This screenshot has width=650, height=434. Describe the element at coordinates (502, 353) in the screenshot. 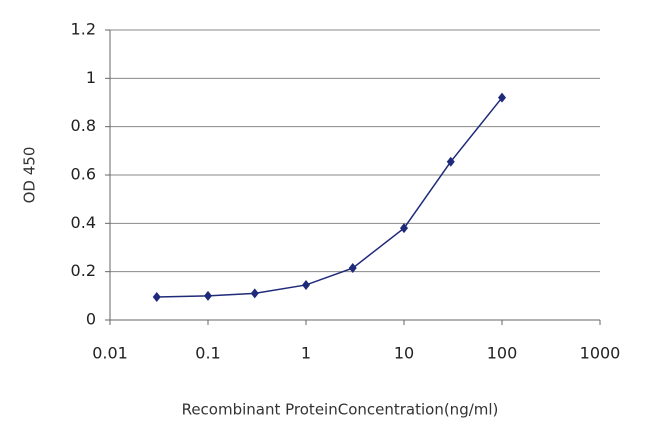

I see `x-tick-label: 100` at that location.